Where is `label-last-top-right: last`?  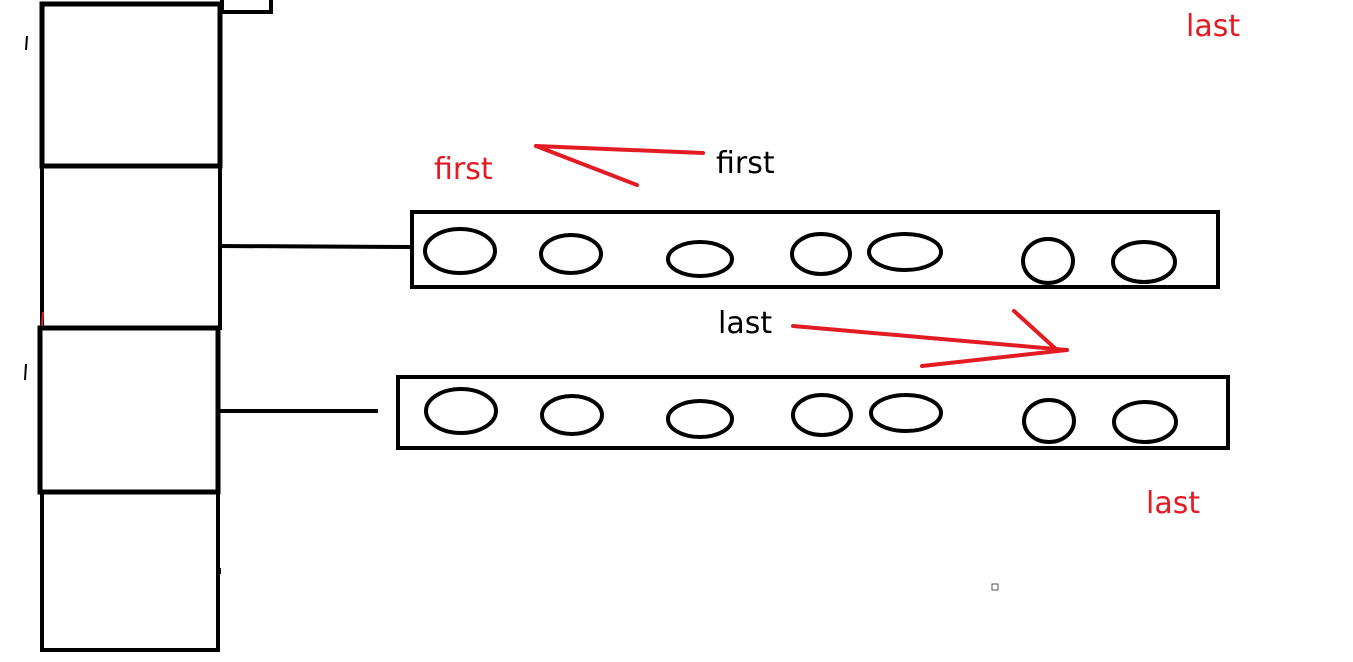
label-last-top-right: last is located at coordinates (1213, 26).